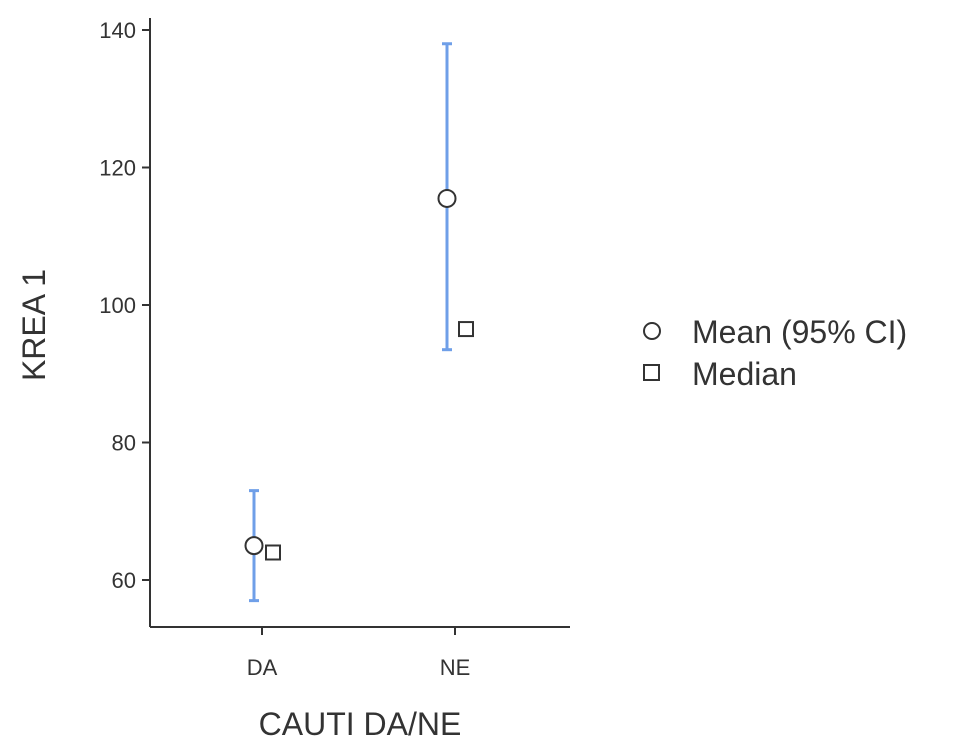 The height and width of the screenshot is (745, 970). Describe the element at coordinates (117, 305) in the screenshot. I see `y-tick-label: 100` at that location.